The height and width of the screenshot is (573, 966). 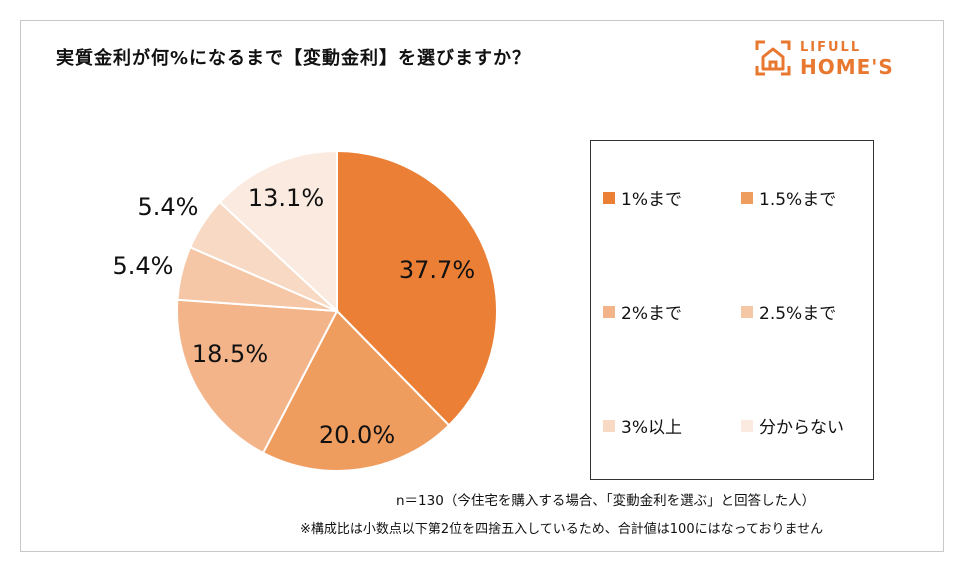 I want to click on slice-label-5: 5.4%, so click(x=168, y=207).